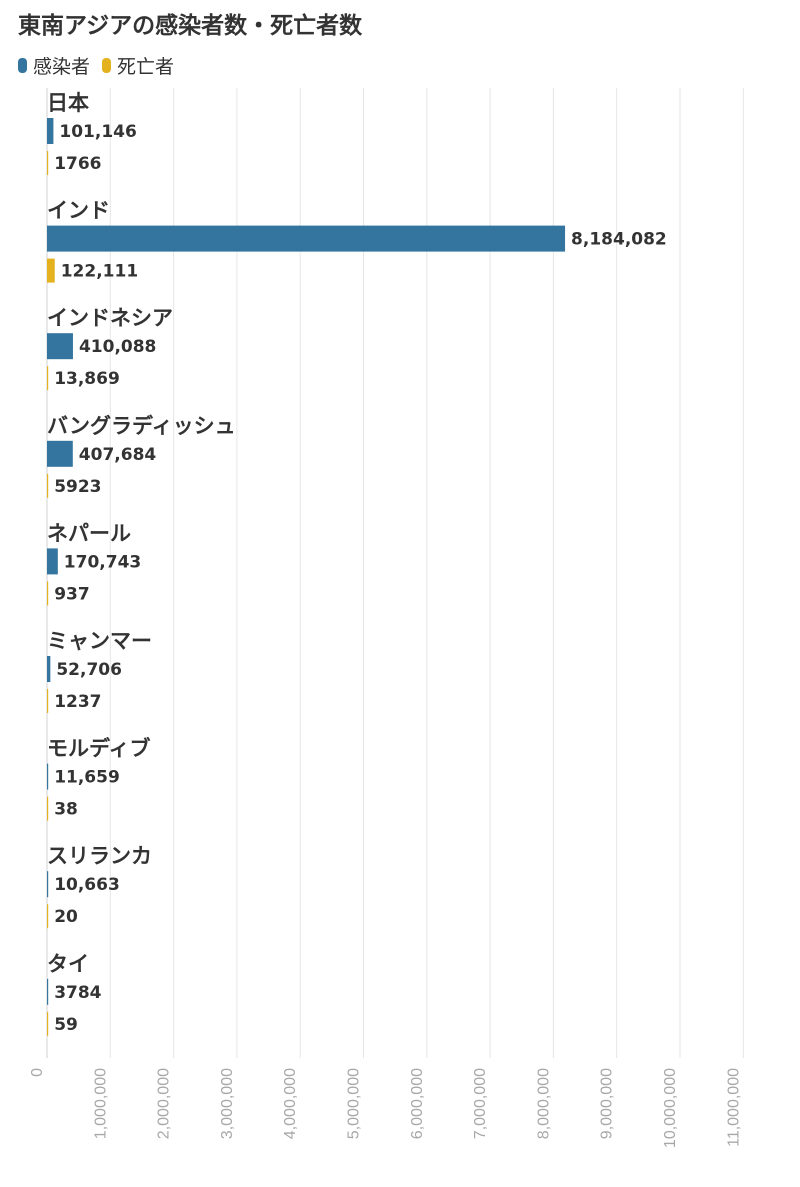 The width and height of the screenshot is (800, 1187). I want to click on x-tick-label: 8,000,000, so click(543, 1103).